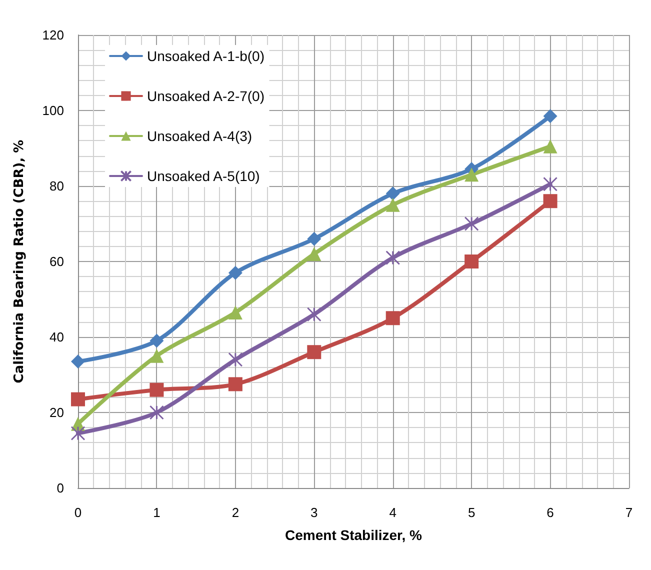 The height and width of the screenshot is (570, 651). I want to click on x-tick-label: 7, so click(629, 512).